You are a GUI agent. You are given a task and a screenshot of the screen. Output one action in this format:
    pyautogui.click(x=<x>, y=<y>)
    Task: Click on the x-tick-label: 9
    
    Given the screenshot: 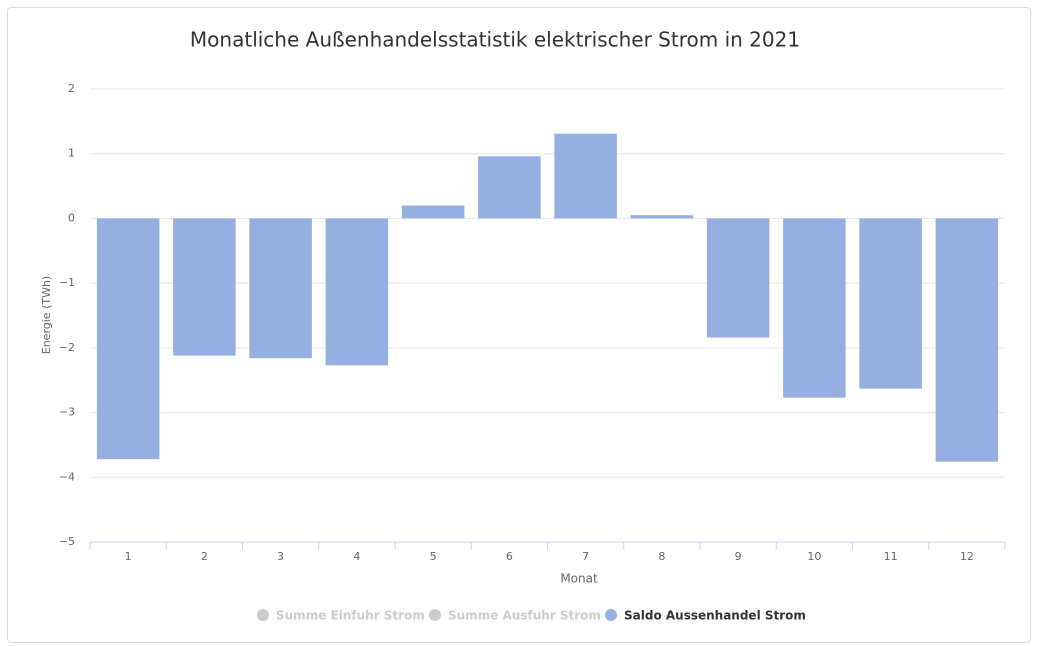 What is the action you would take?
    pyautogui.click(x=738, y=556)
    